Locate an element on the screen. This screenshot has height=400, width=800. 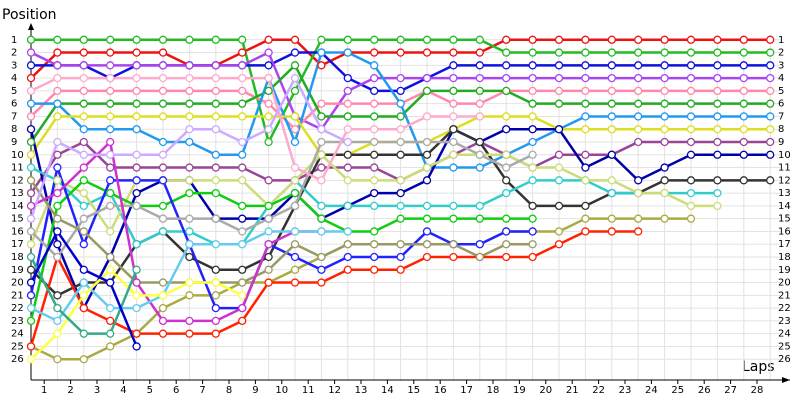
y-tick-label: 23 is located at coordinates (17, 321).